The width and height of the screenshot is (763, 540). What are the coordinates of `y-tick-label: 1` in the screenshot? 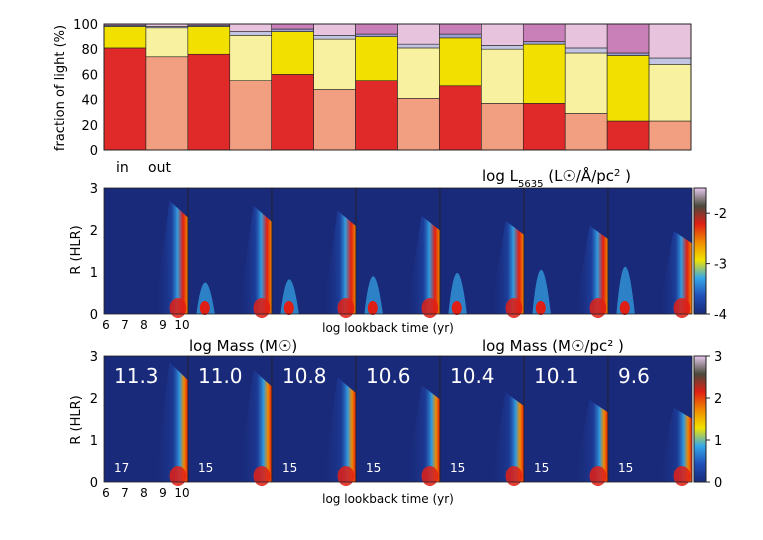 It's located at (94, 273).